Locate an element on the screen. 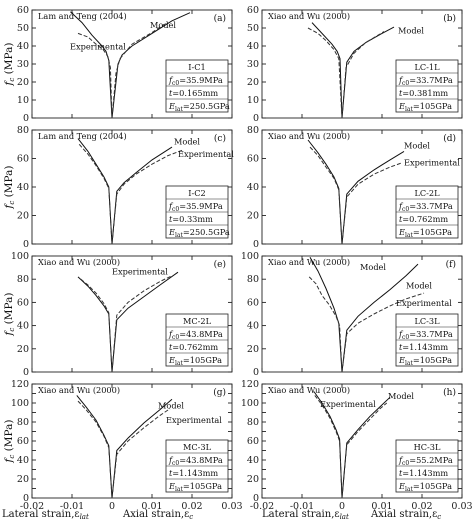 Image resolution: width=474 pixels, height=524 pixels. x-tick-label: 0.02 is located at coordinates (421, 506).